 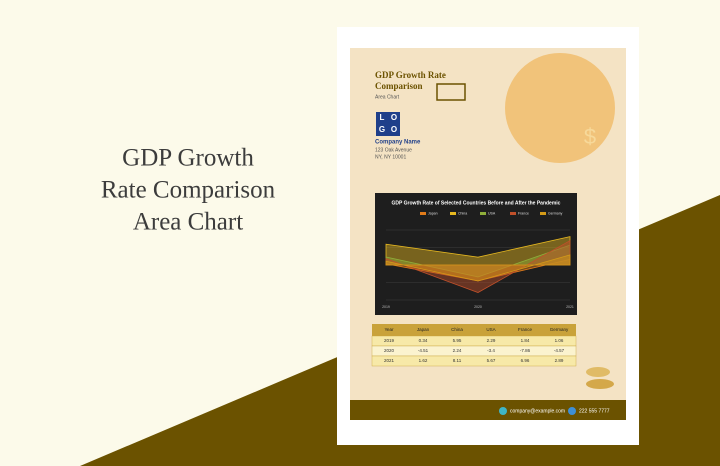 I want to click on table-header-cell: Germany, so click(x=559, y=329).